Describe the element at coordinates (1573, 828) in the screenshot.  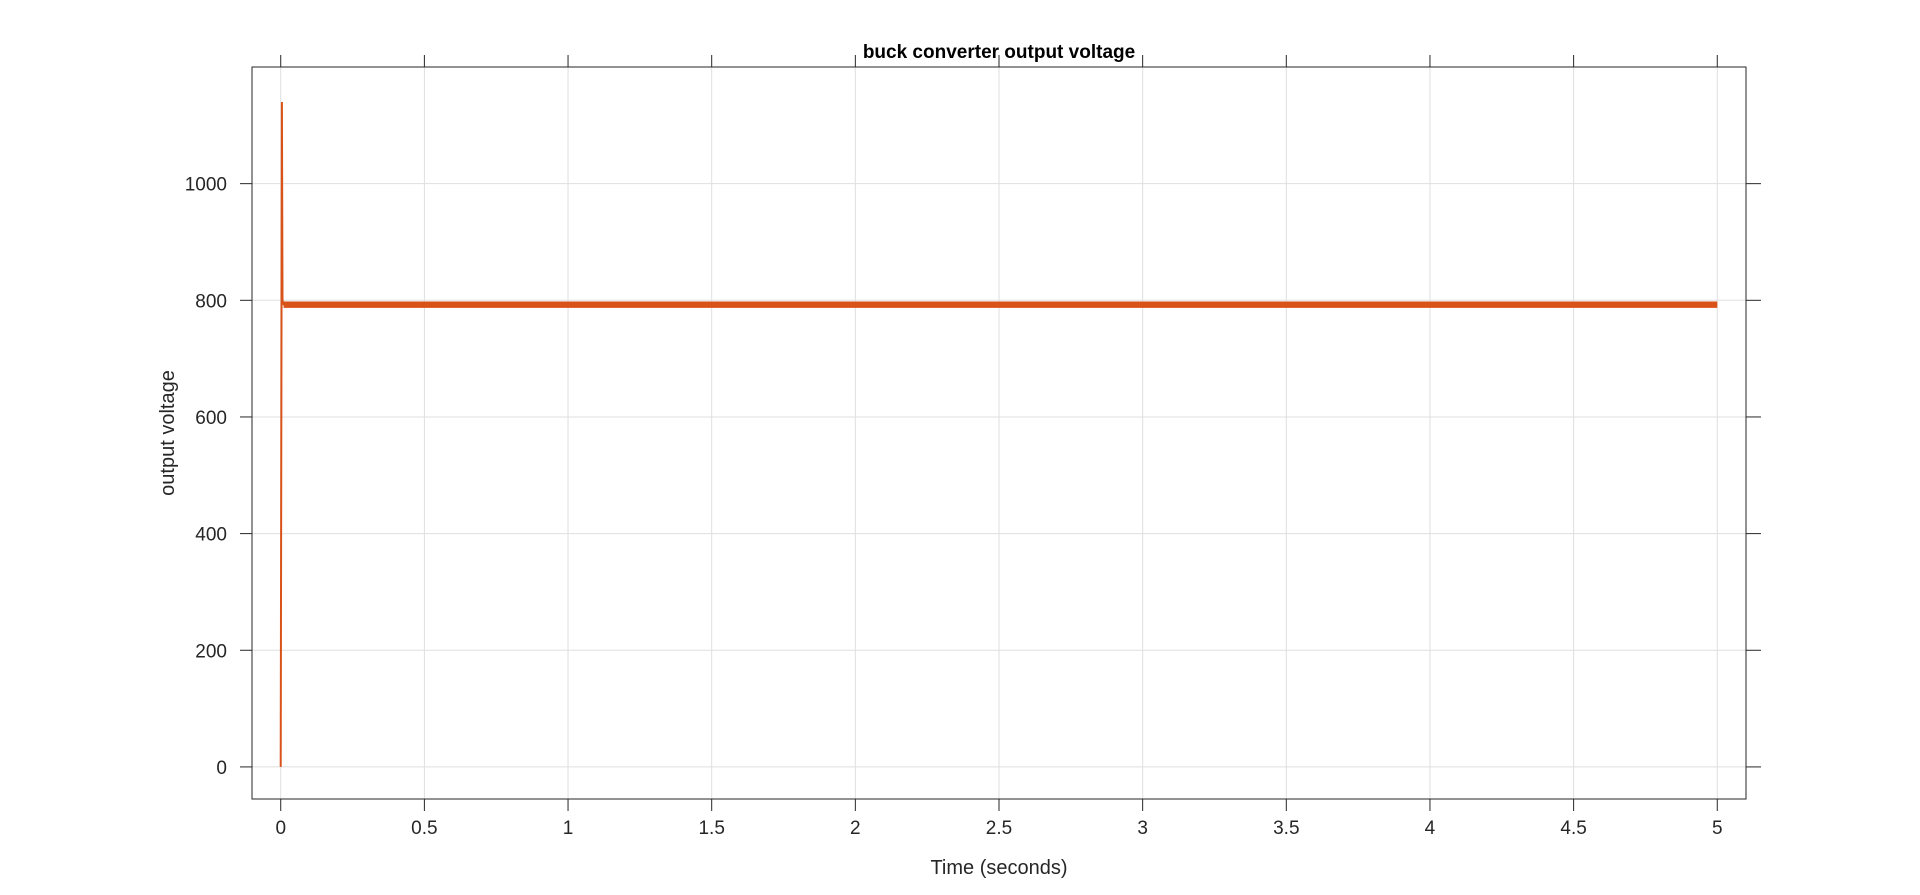
I see `x-tick-label: 4.5` at that location.